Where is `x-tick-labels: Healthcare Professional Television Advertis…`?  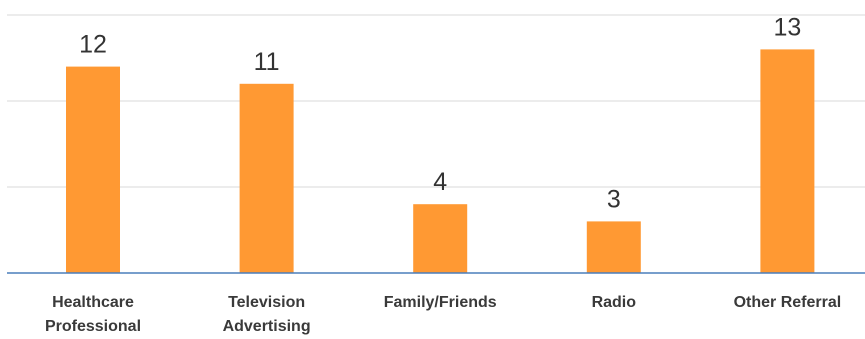 x-tick-labels: Healthcare Professional Television Advertis… is located at coordinates (443, 314).